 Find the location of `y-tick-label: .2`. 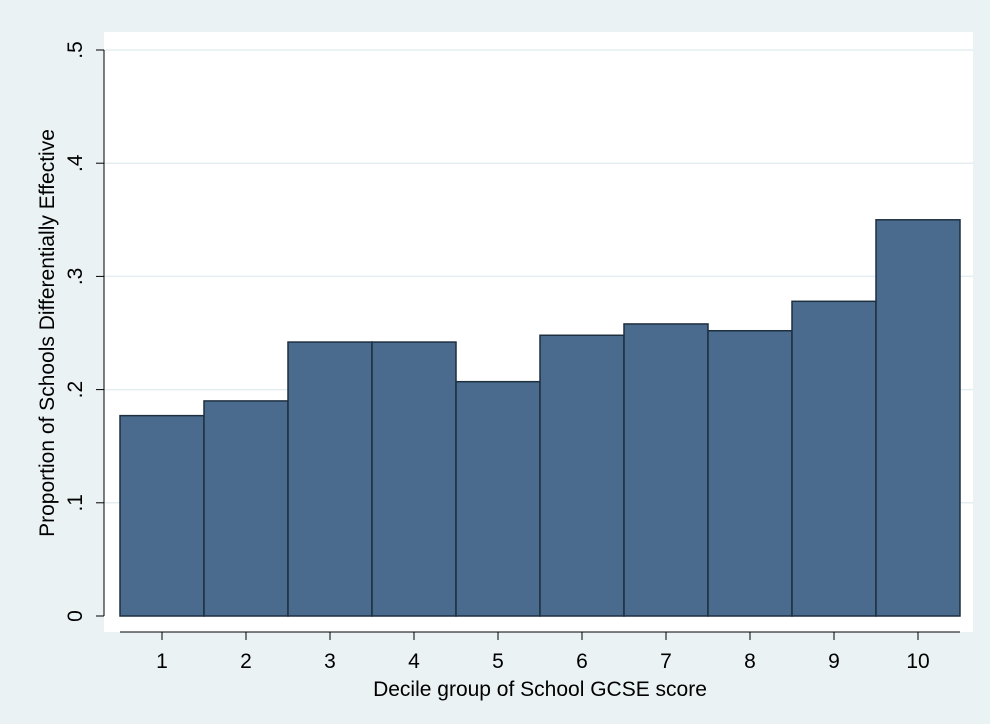

y-tick-label: .2 is located at coordinates (75, 390).